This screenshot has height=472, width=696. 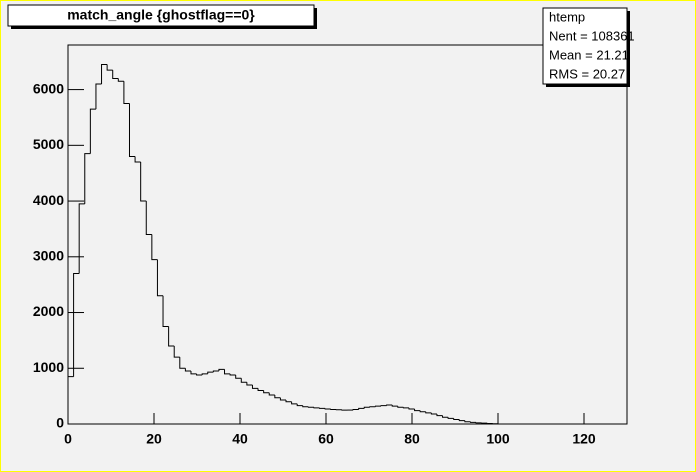 I want to click on y-tick-label: 3000, so click(x=48, y=255).